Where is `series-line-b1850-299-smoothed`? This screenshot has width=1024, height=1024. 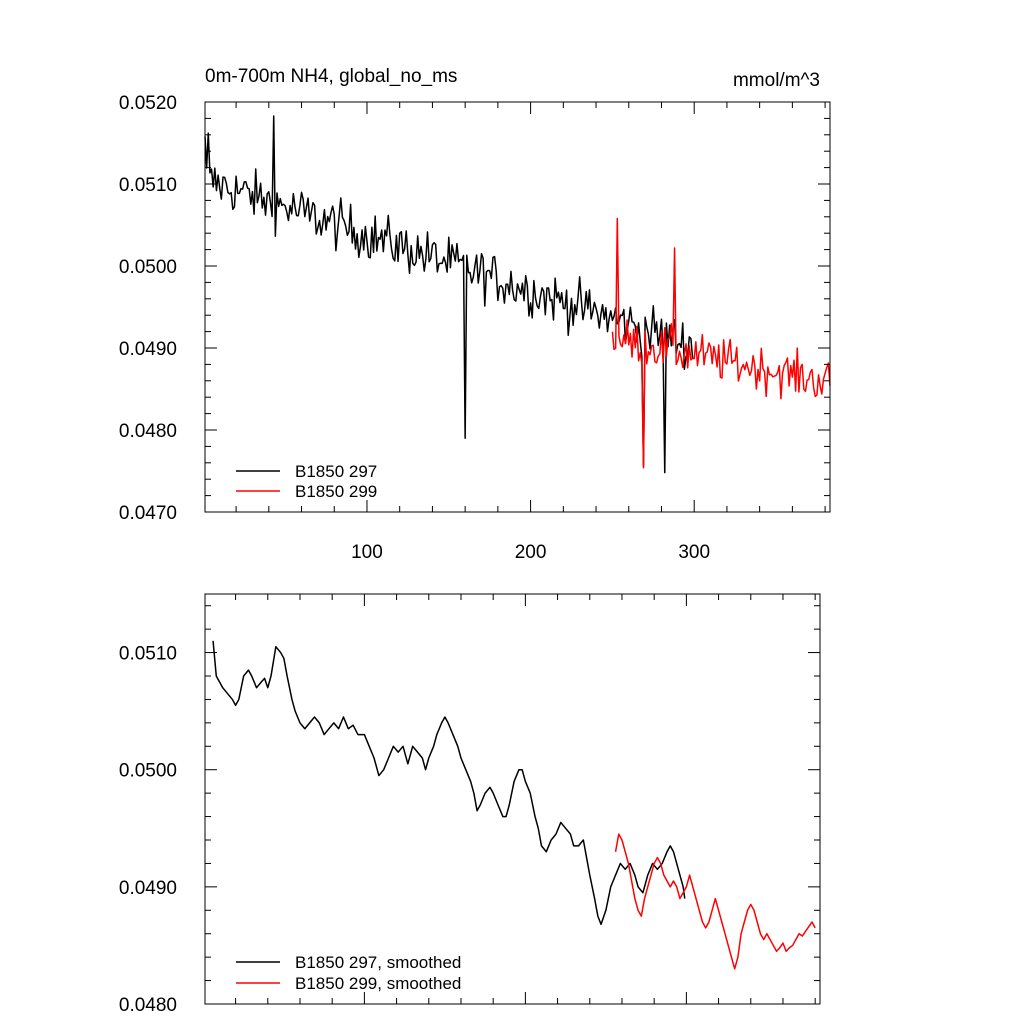 series-line-b1850-299-smoothed is located at coordinates (715, 901).